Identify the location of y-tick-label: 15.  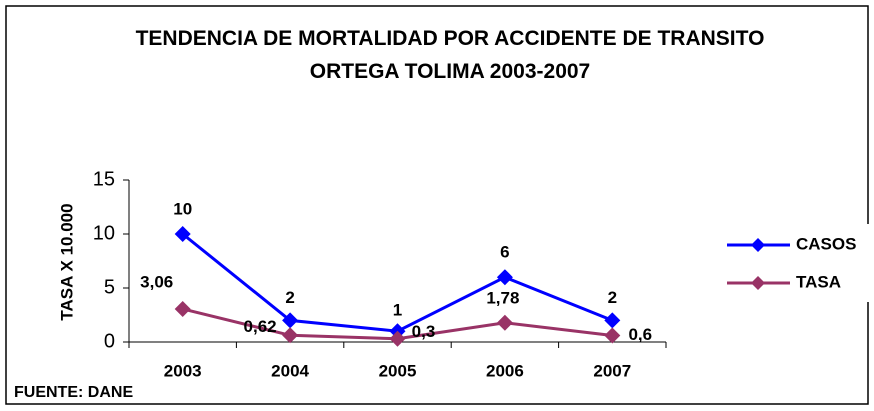
(104, 179).